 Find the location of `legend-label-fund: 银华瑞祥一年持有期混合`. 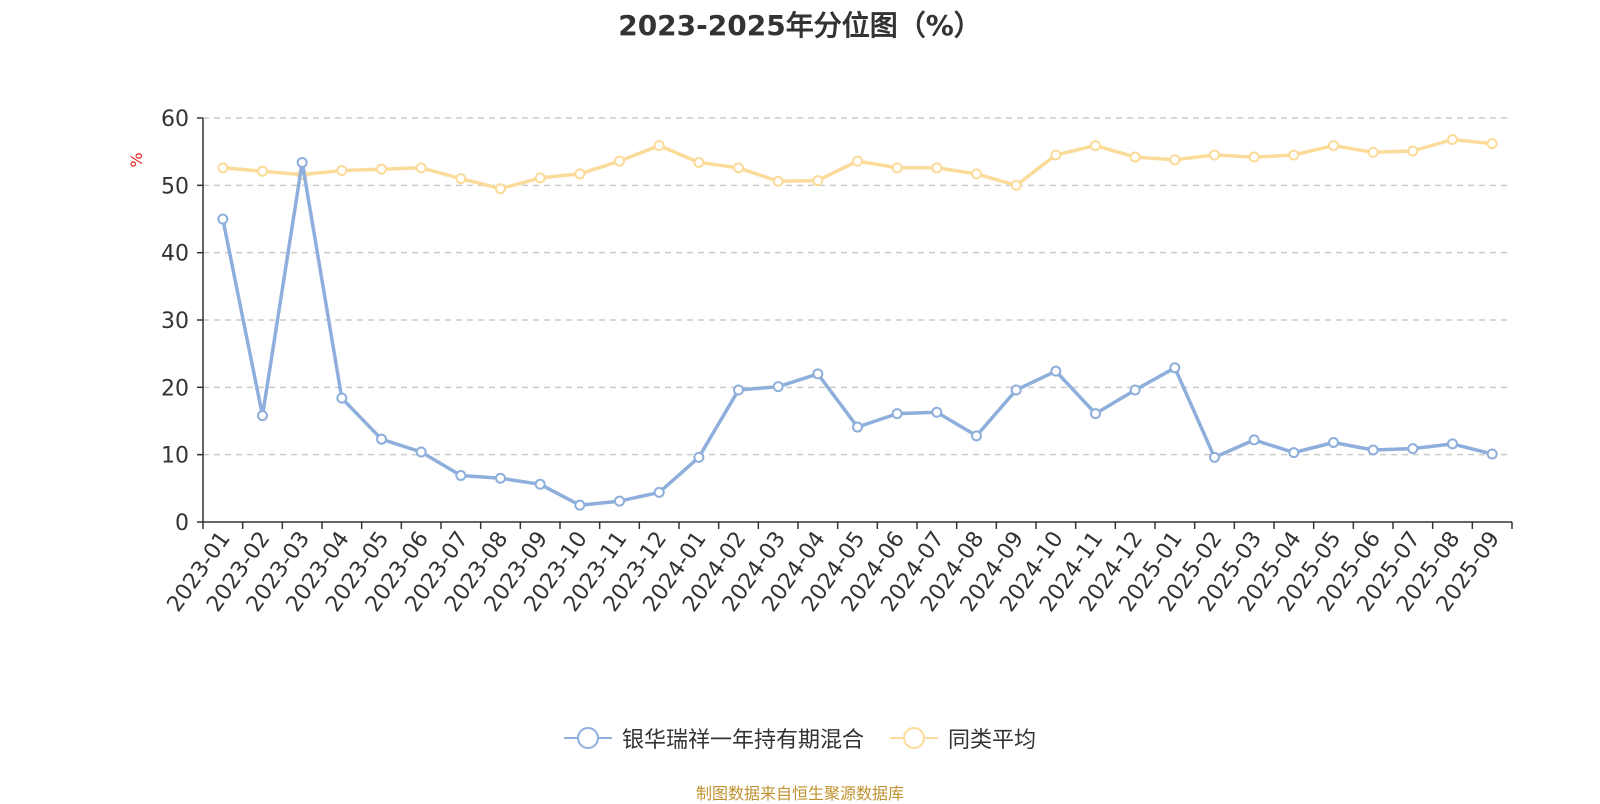

legend-label-fund: 银华瑞祥一年持有期混合 is located at coordinates (742, 740).